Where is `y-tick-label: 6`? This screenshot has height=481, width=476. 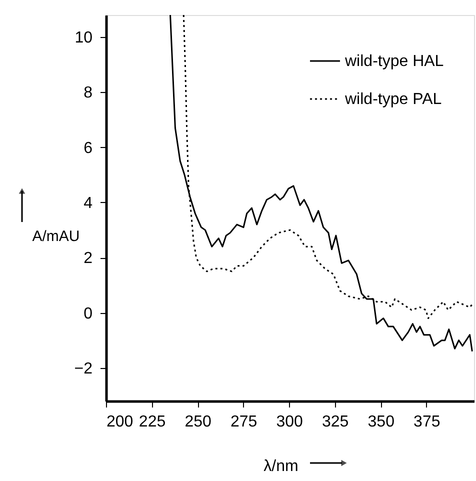
y-tick-label: 6 is located at coordinates (88, 148).